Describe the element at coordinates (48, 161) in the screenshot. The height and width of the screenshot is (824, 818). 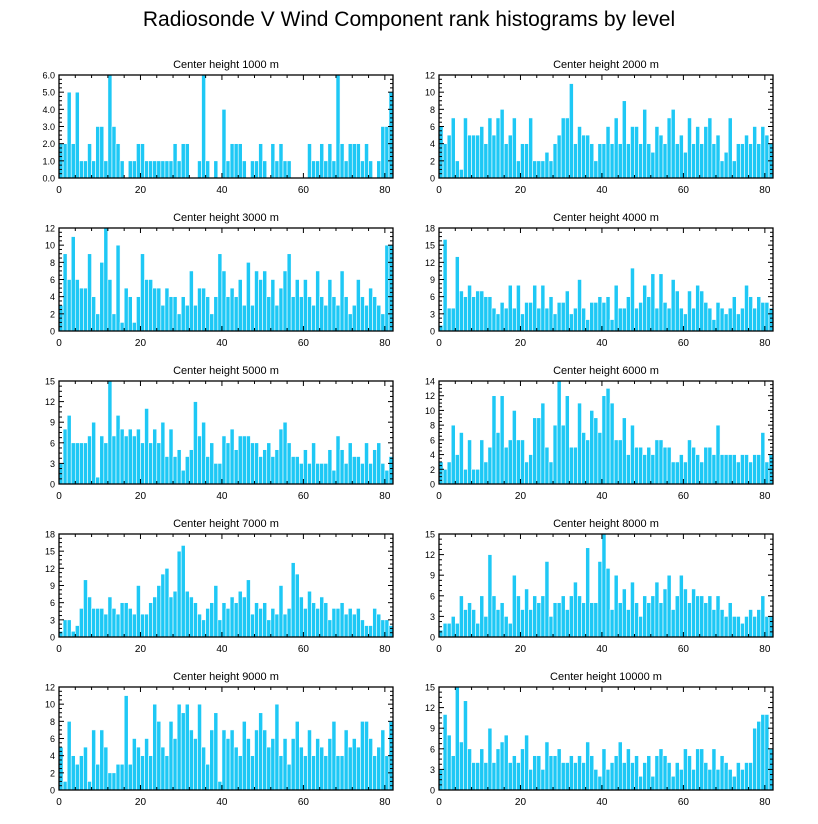
I see `y-tick-label: 1.0` at that location.